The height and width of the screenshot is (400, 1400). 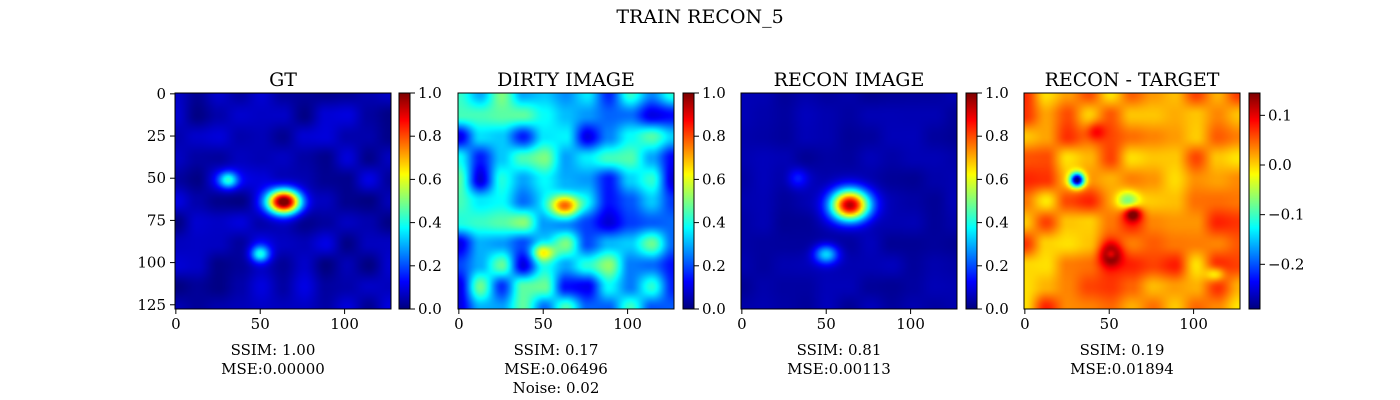 What do you see at coordinates (839, 369) in the screenshot?
I see `metric-annotation: MSE:0.00113` at bounding box center [839, 369].